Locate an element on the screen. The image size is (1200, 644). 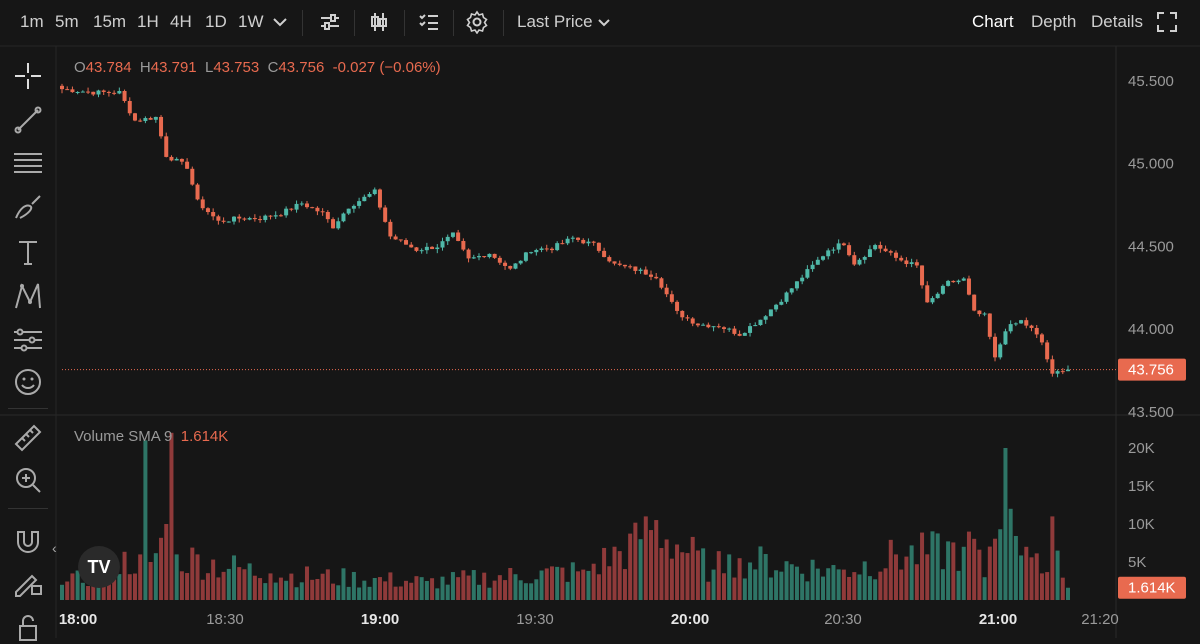
text-icon is located at coordinates (28, 252).